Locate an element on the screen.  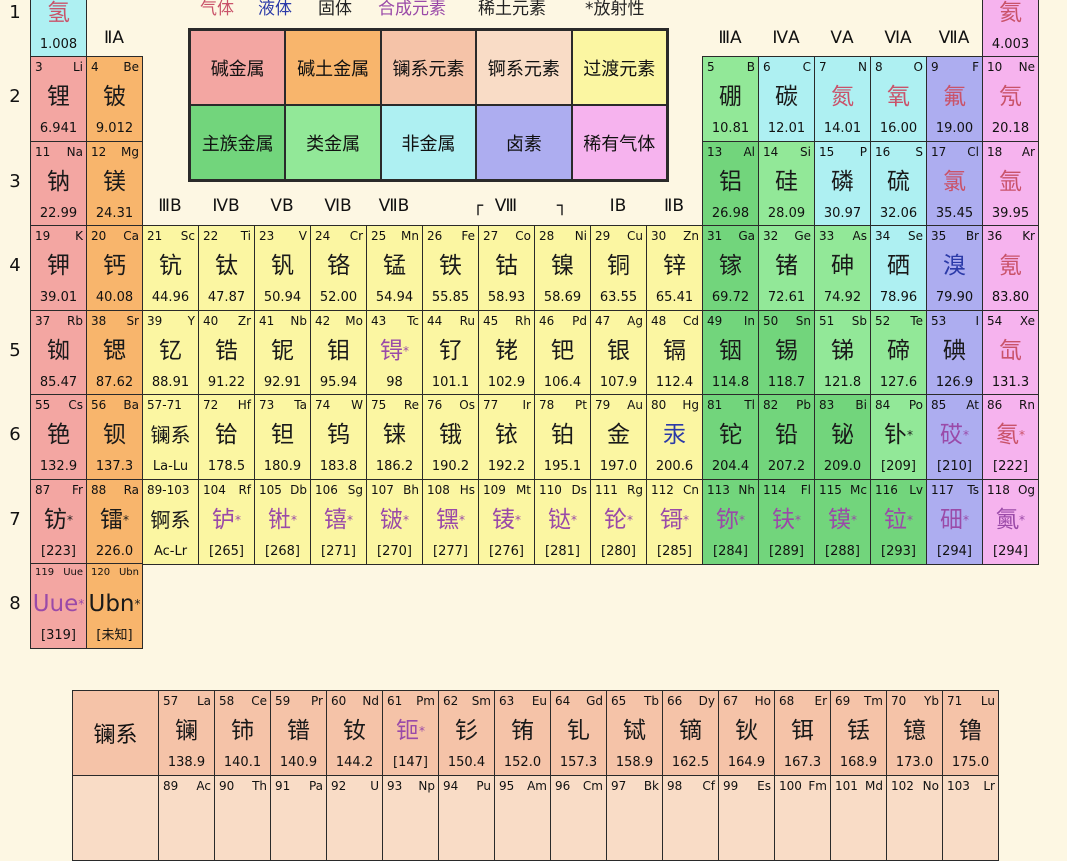
element-cell: 93 Np is located at coordinates (410, 818).